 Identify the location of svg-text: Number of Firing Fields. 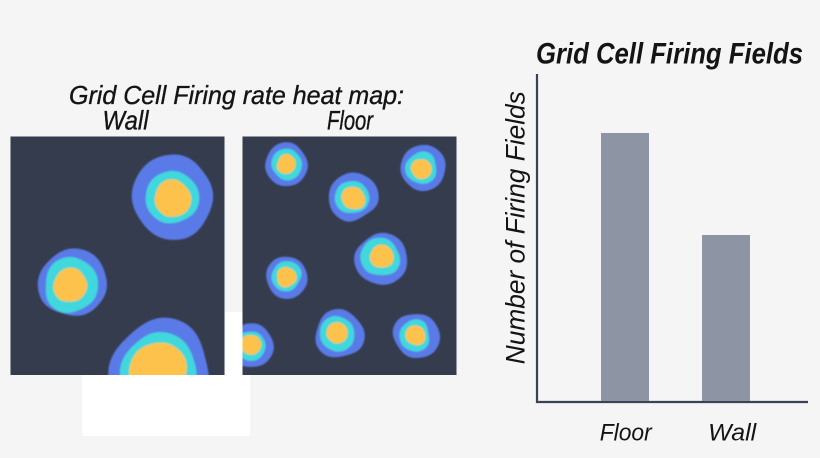
(516, 227).